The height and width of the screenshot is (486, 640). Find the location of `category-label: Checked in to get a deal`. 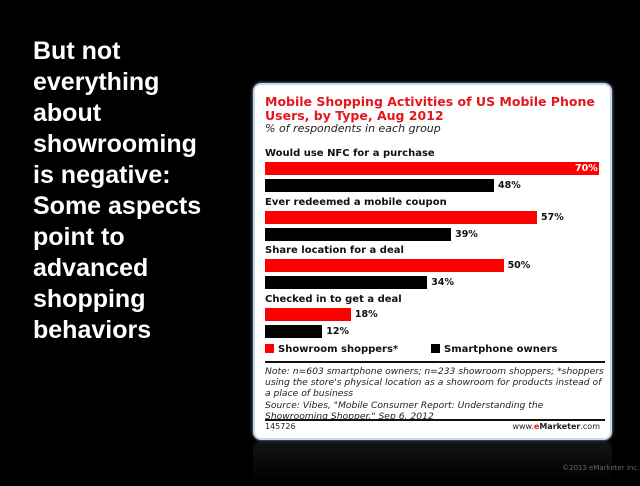

category-label: Checked in to get a deal is located at coordinates (333, 299).